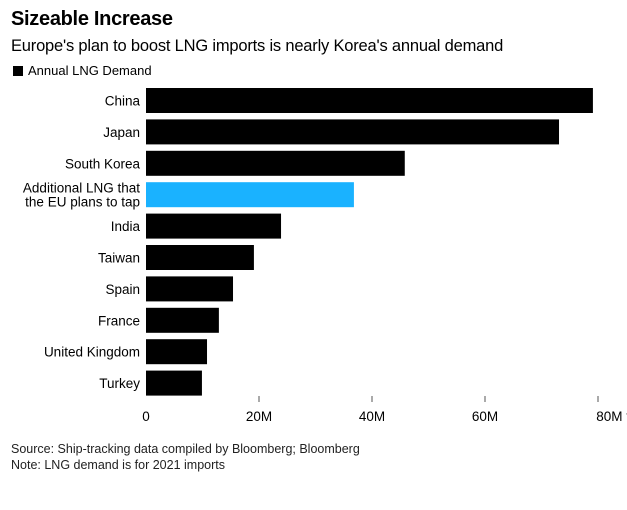  Describe the element at coordinates (92, 352) in the screenshot. I see `category-label: United Kingdom` at that location.